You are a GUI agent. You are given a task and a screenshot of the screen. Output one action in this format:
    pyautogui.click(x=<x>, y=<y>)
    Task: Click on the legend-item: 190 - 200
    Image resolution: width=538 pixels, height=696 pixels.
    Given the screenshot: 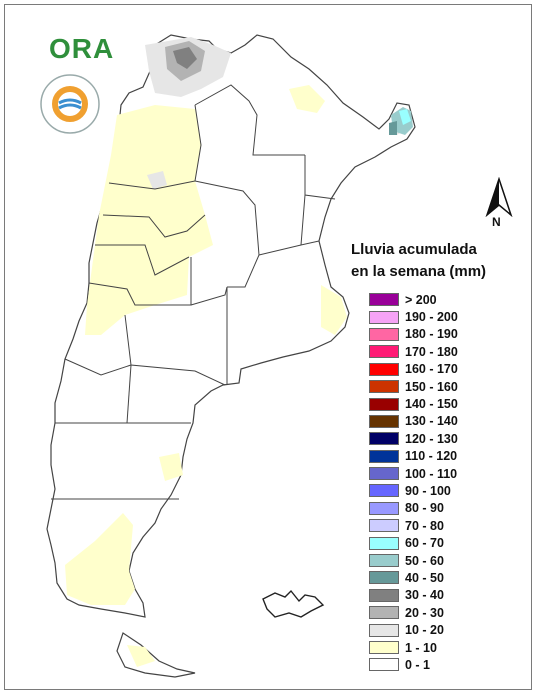 What is the action you would take?
    pyautogui.click(x=439, y=316)
    